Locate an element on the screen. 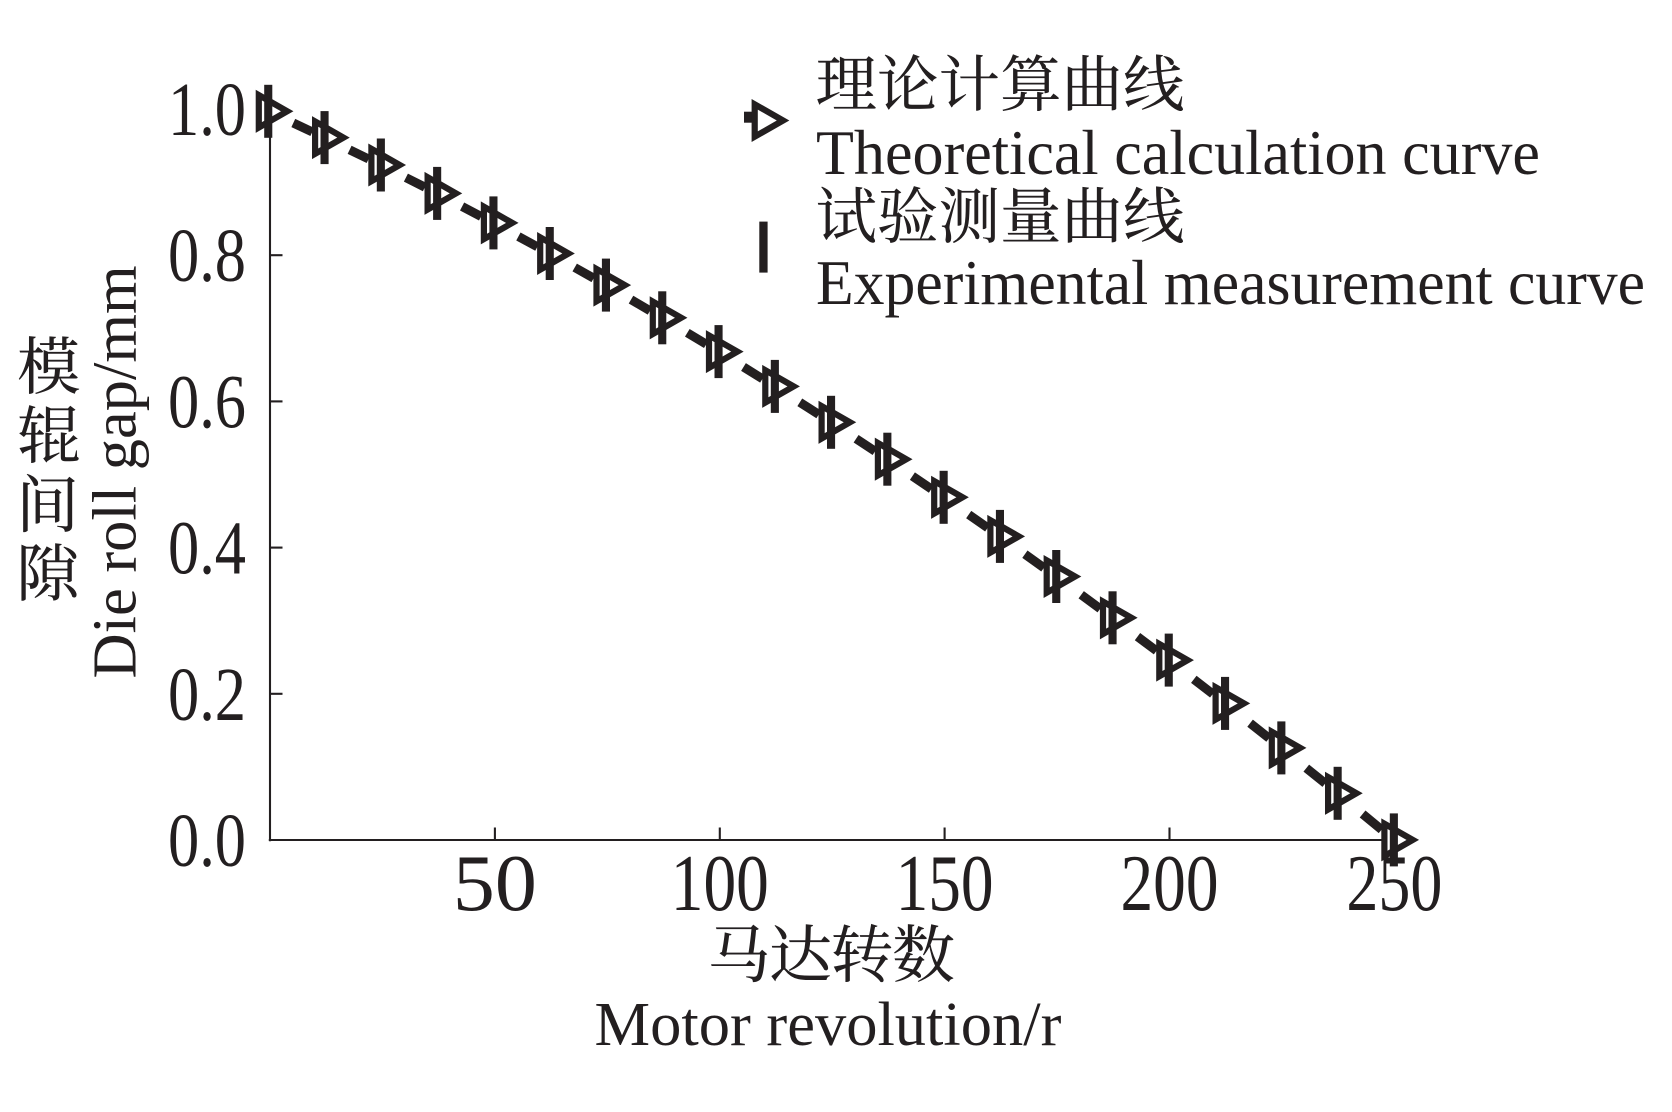 This screenshot has width=1672, height=1112. svg-text: 1.0 is located at coordinates (207, 110).